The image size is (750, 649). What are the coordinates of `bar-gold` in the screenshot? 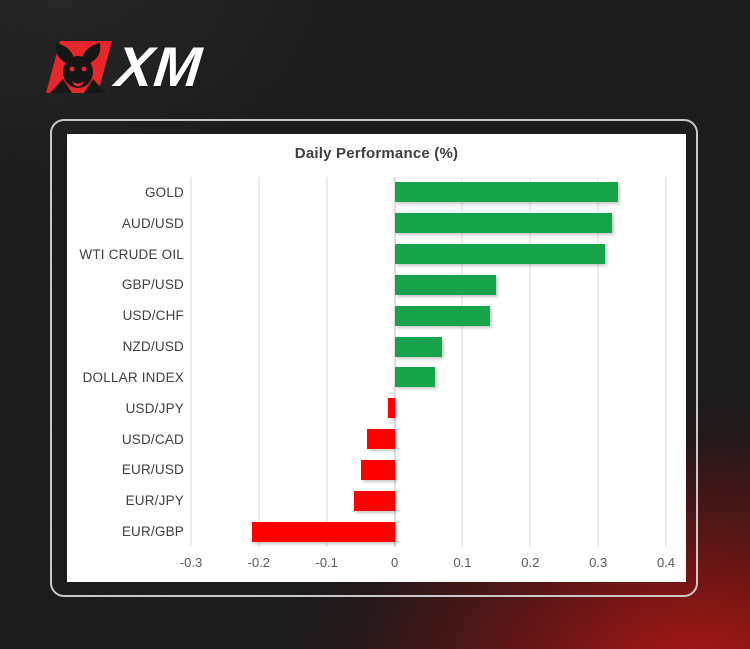 It's located at (506, 192).